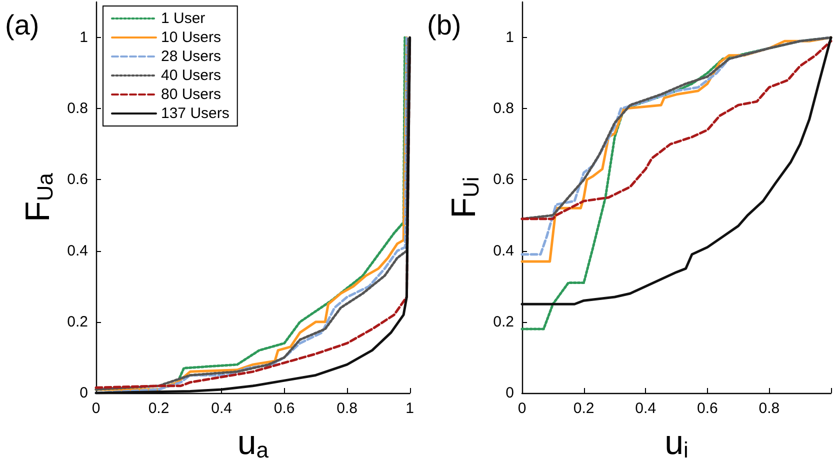  What do you see at coordinates (410, 408) in the screenshot?
I see `x-tick-label: 1` at bounding box center [410, 408].